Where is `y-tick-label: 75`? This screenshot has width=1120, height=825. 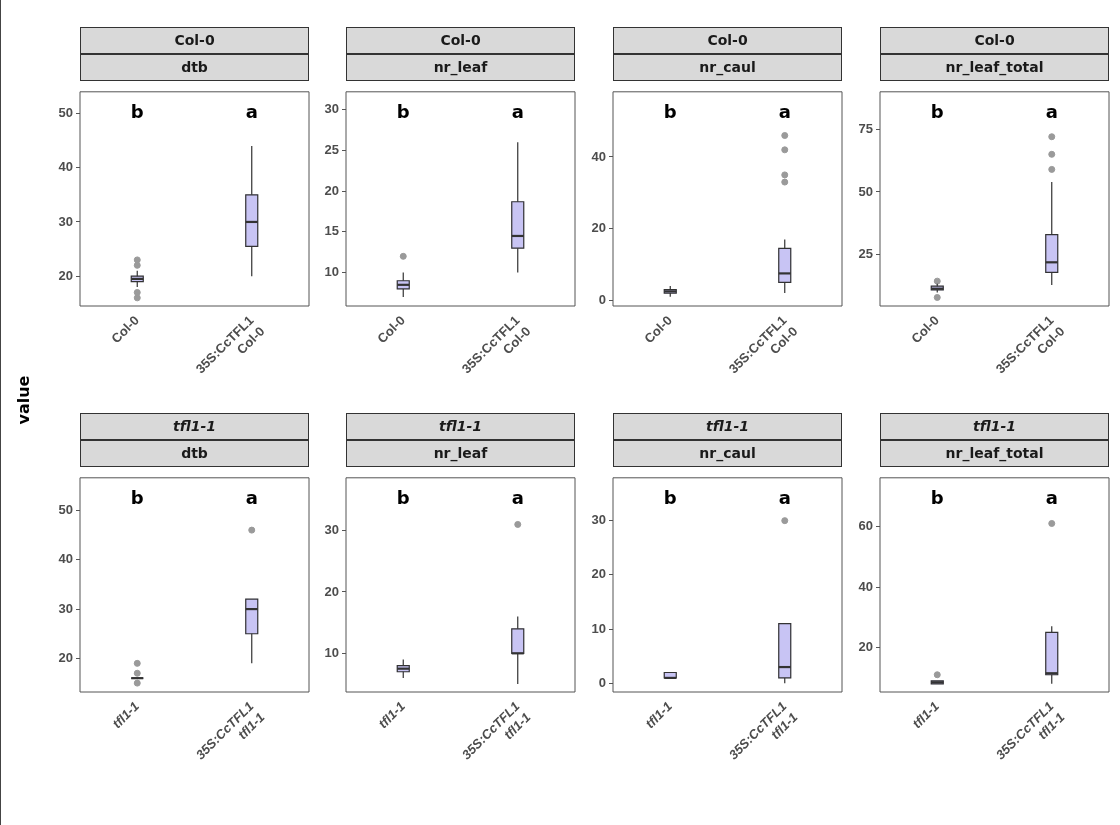 y-tick-label: 75 is located at coordinates (865, 128).